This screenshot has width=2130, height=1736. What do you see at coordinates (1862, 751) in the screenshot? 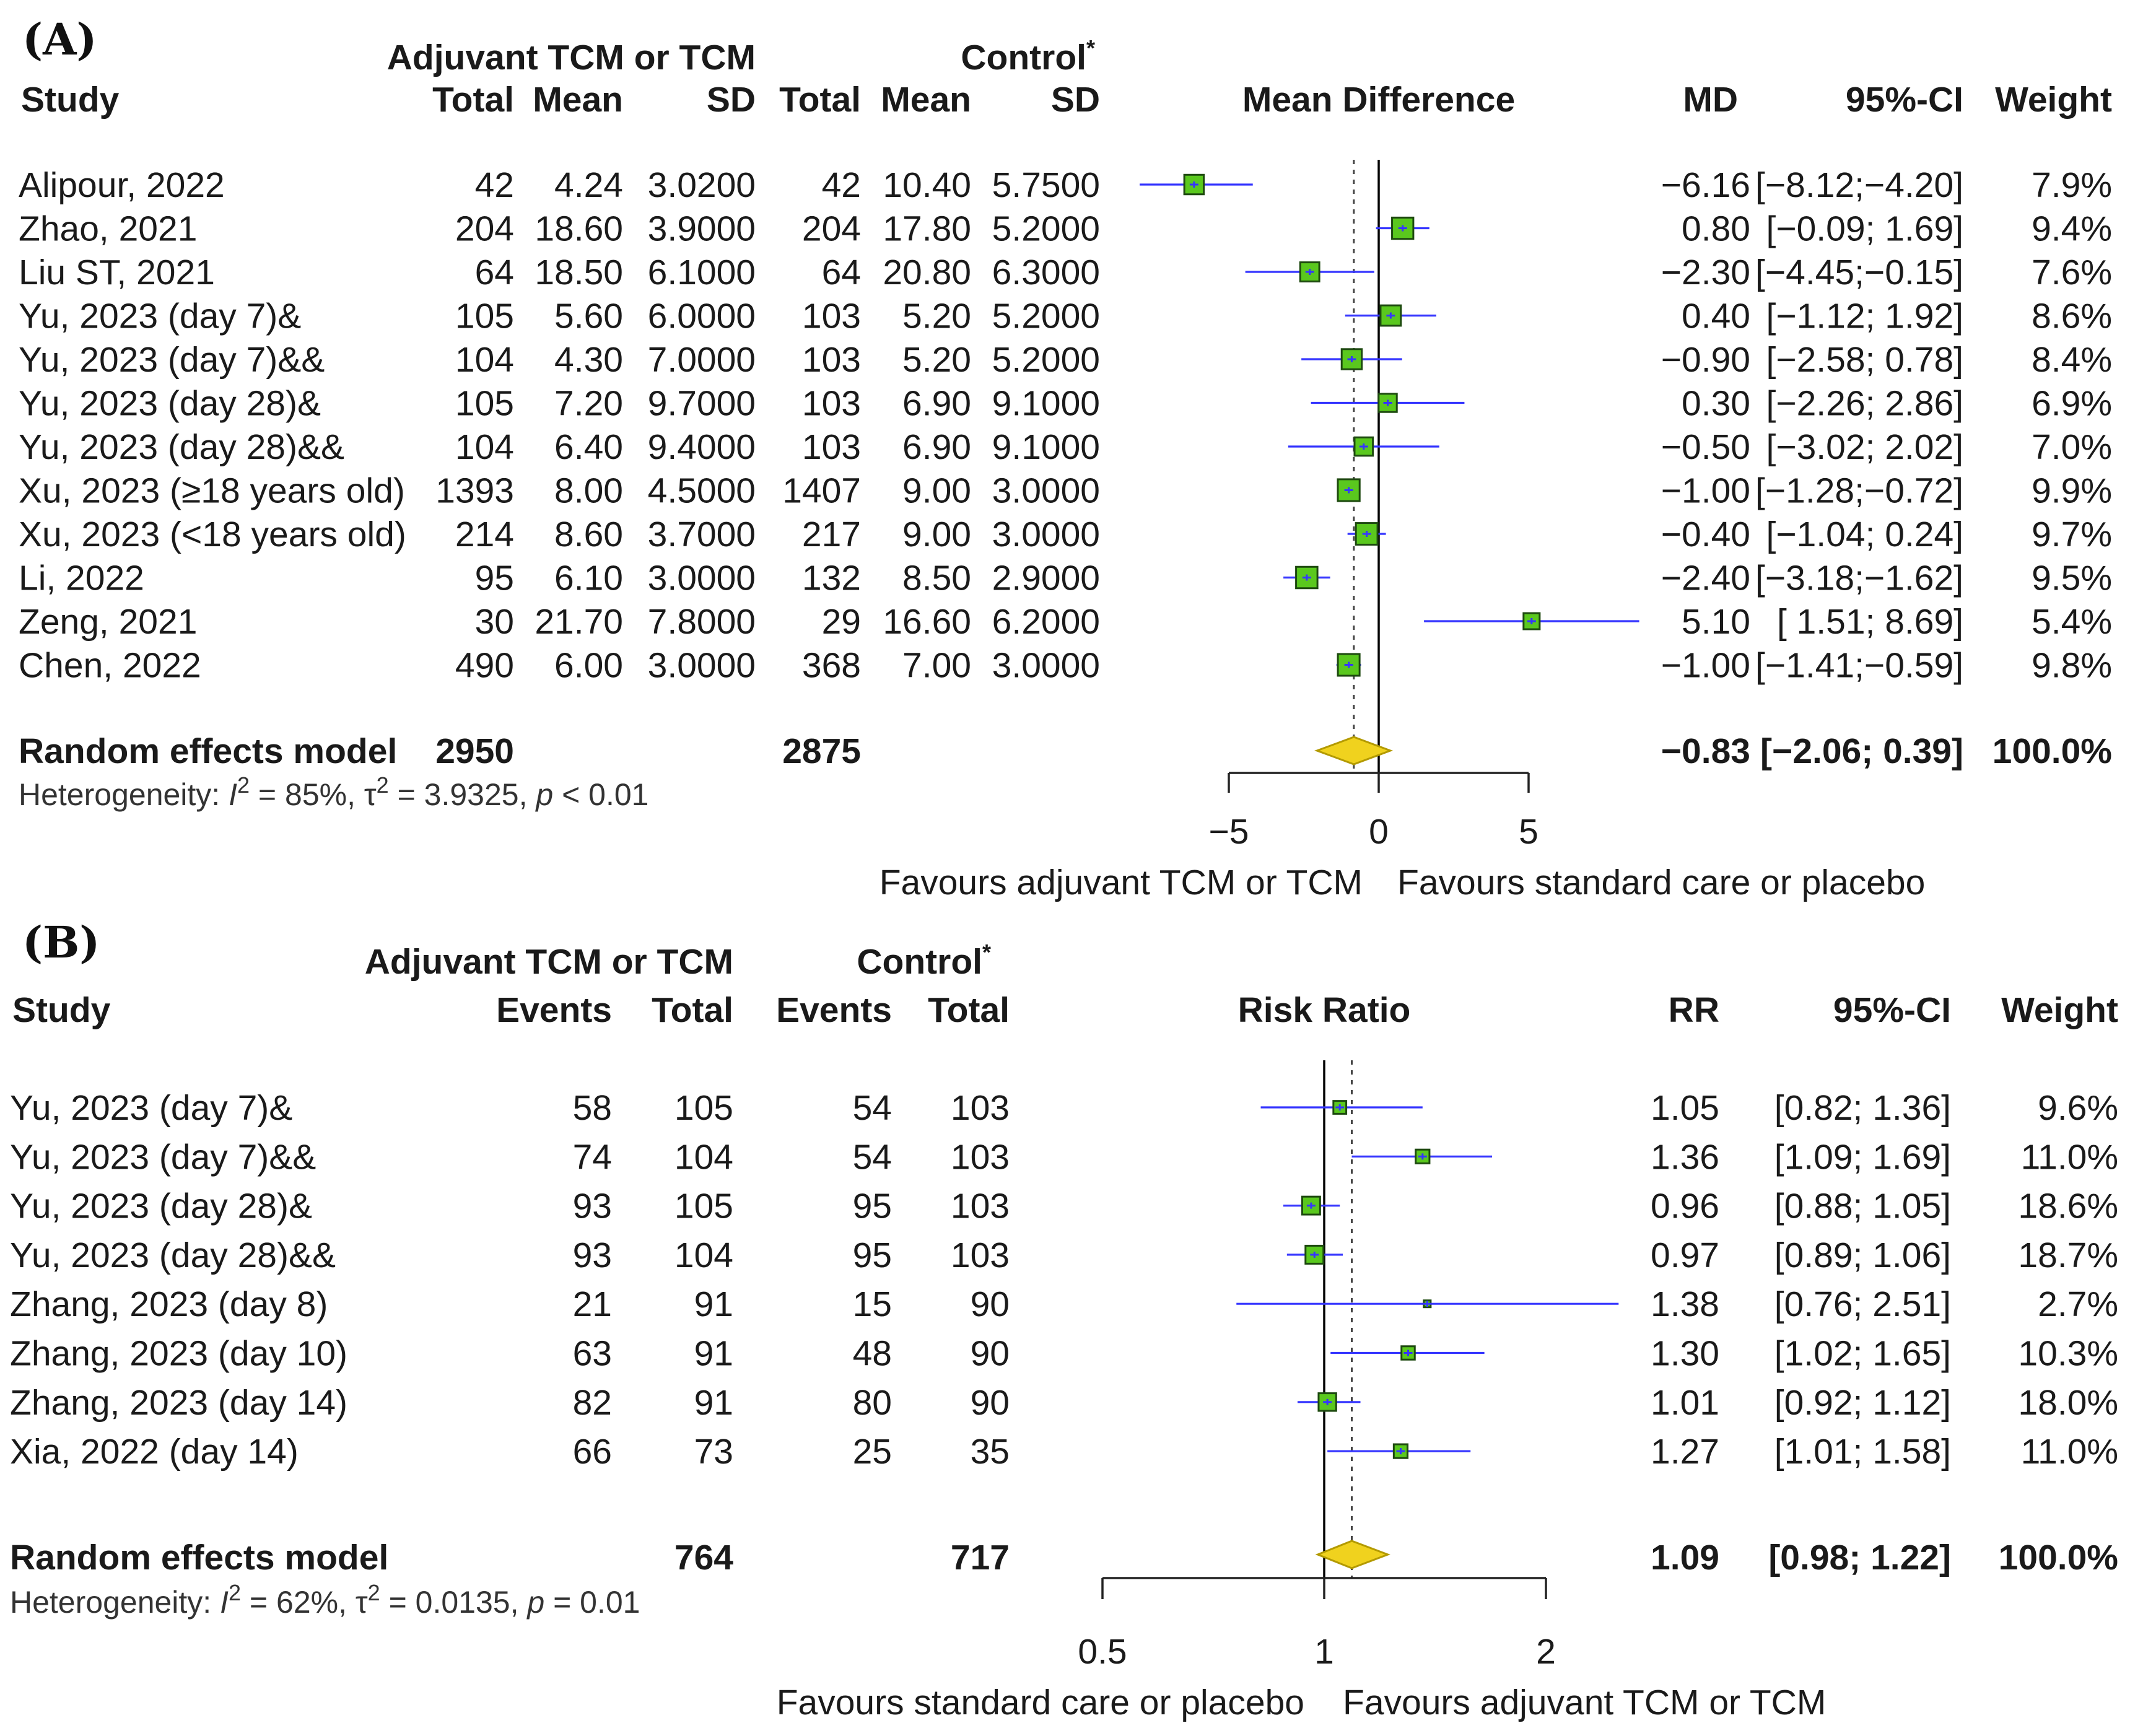
I see `pooled-ci-a: [−2.06; 0.39]` at bounding box center [1862, 751].